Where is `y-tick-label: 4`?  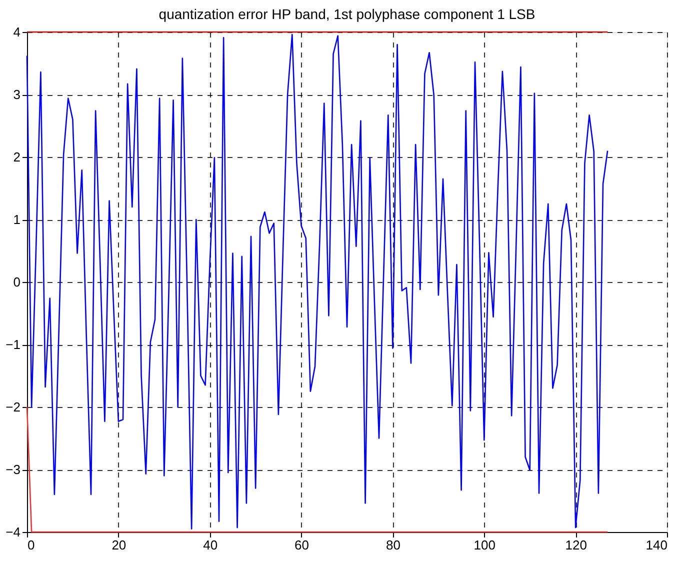
y-tick-label: 4 is located at coordinates (16, 32).